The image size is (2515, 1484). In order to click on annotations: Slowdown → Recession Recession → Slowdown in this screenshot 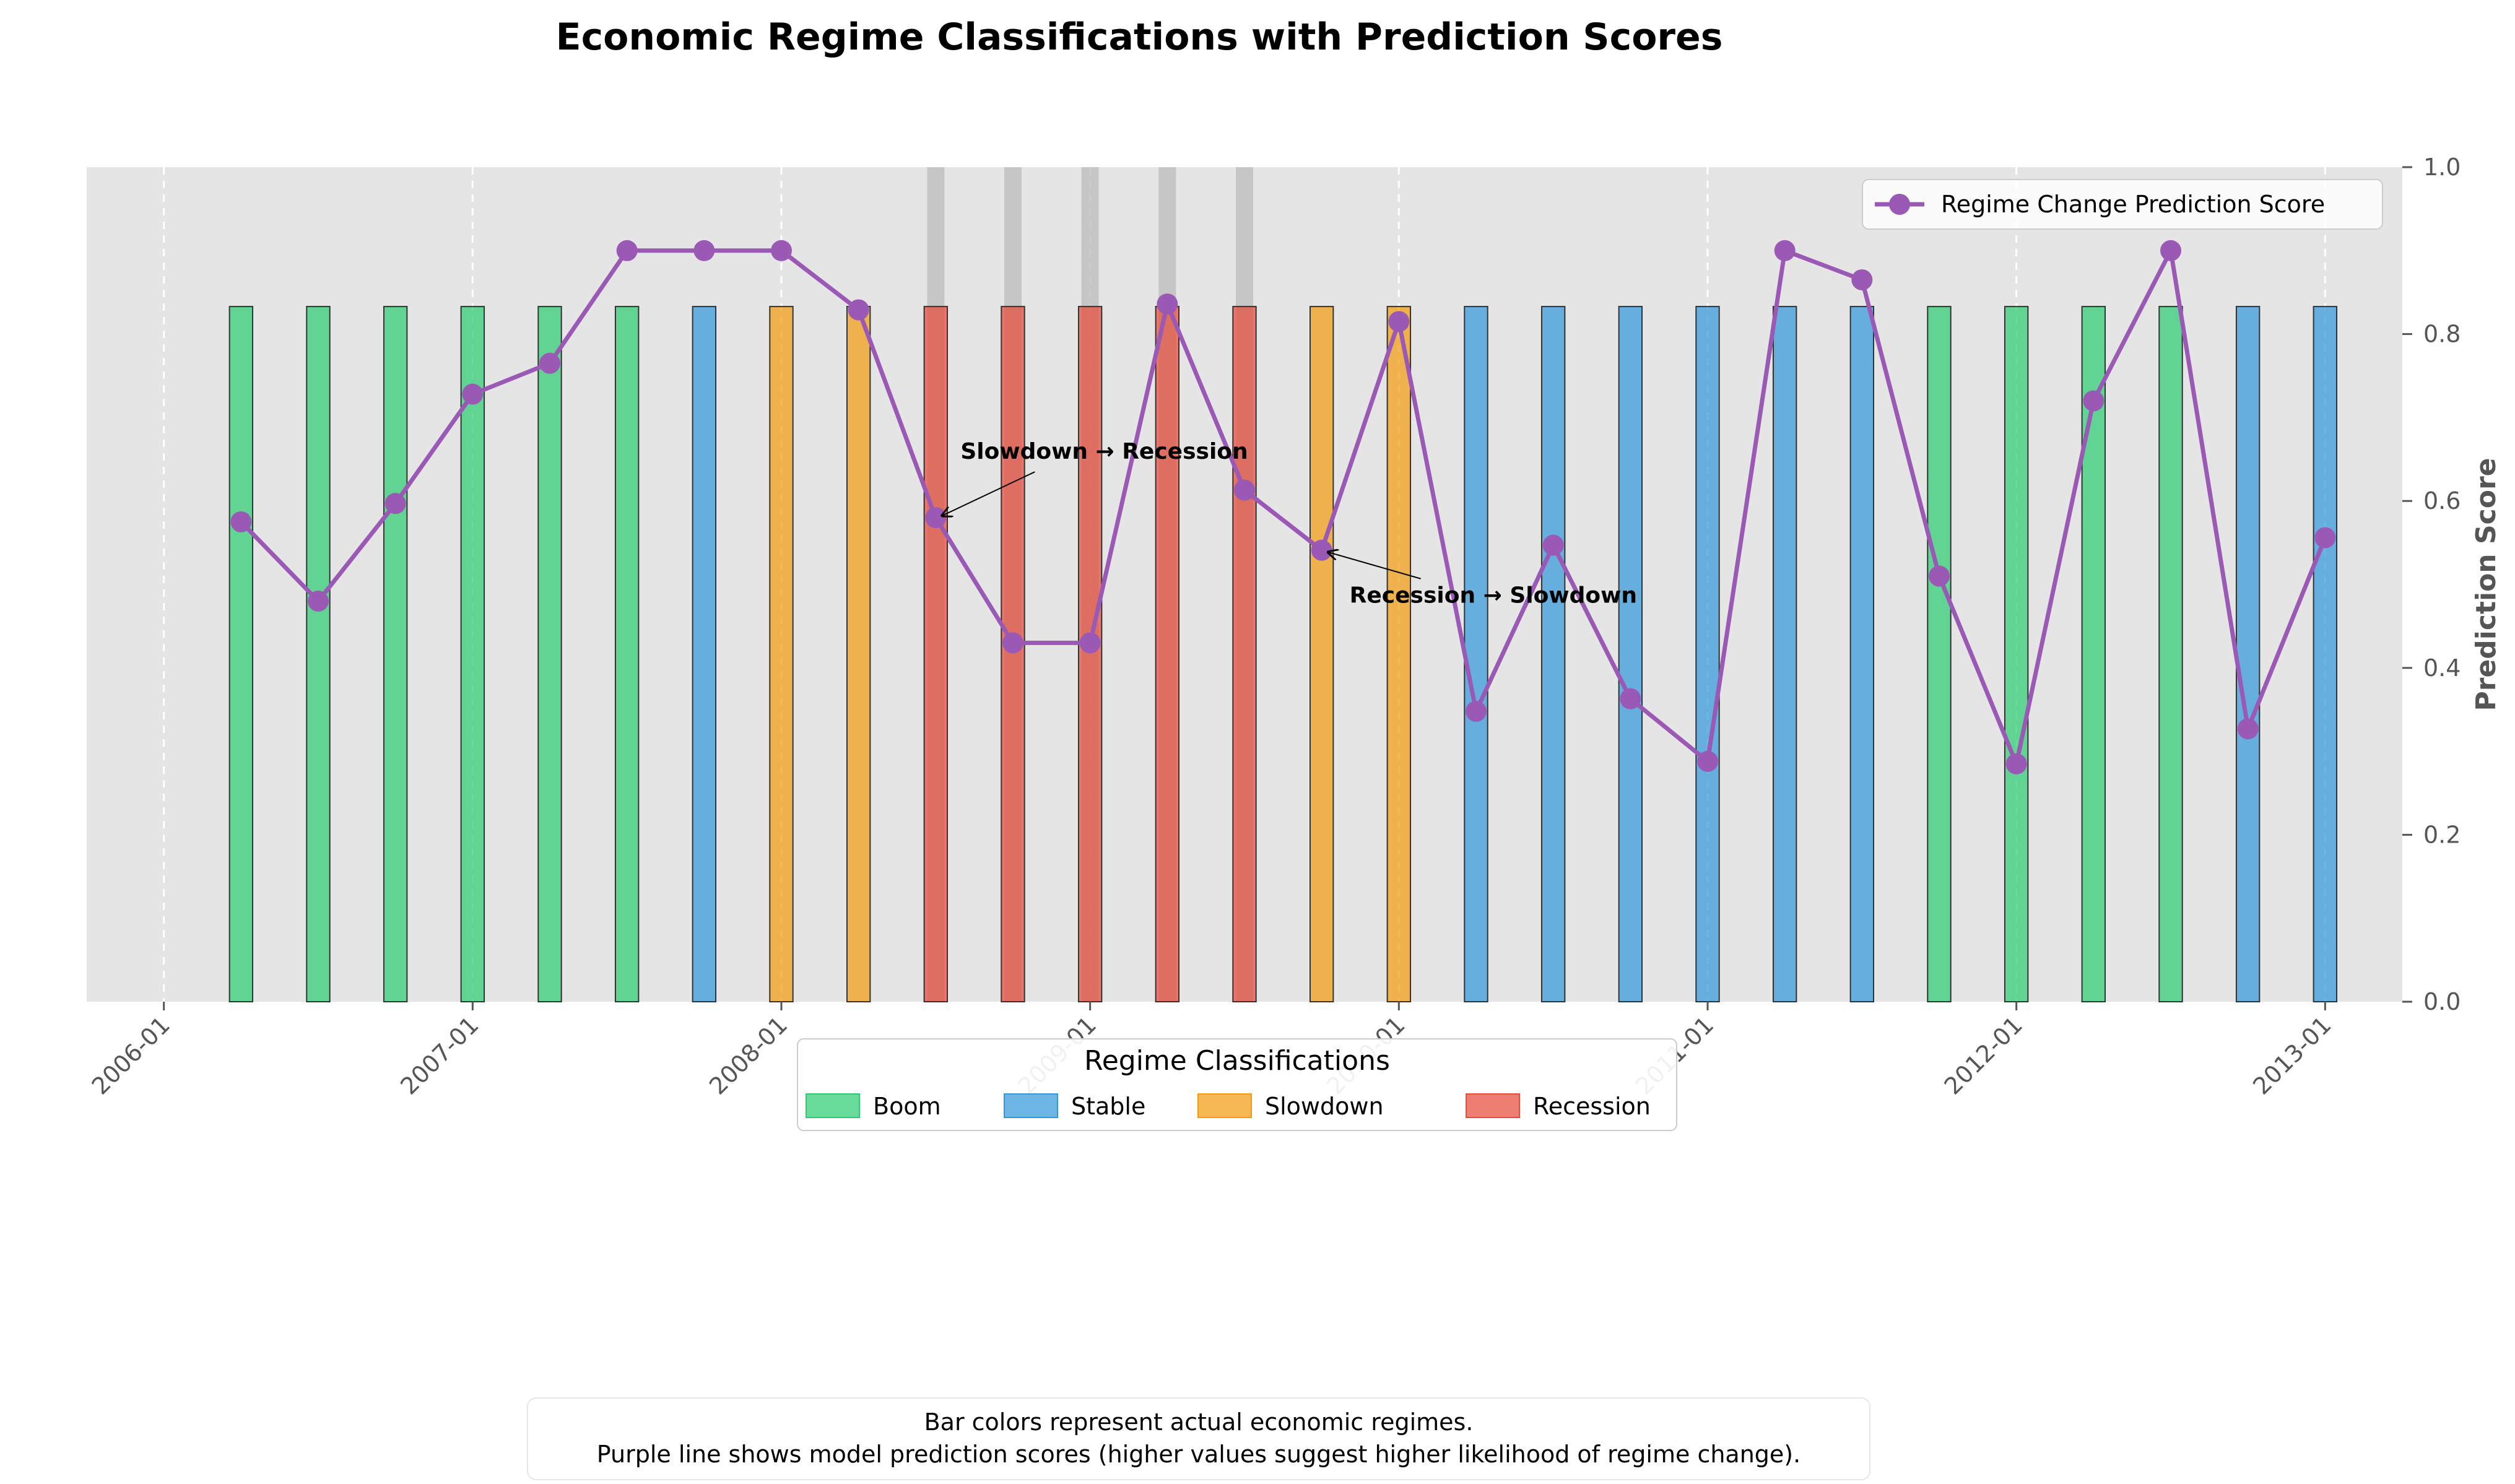, I will do `click(1289, 524)`.